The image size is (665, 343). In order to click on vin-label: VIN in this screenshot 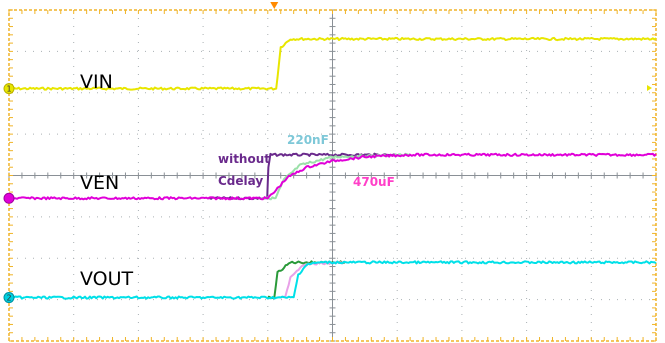, I will do `click(96, 82)`.